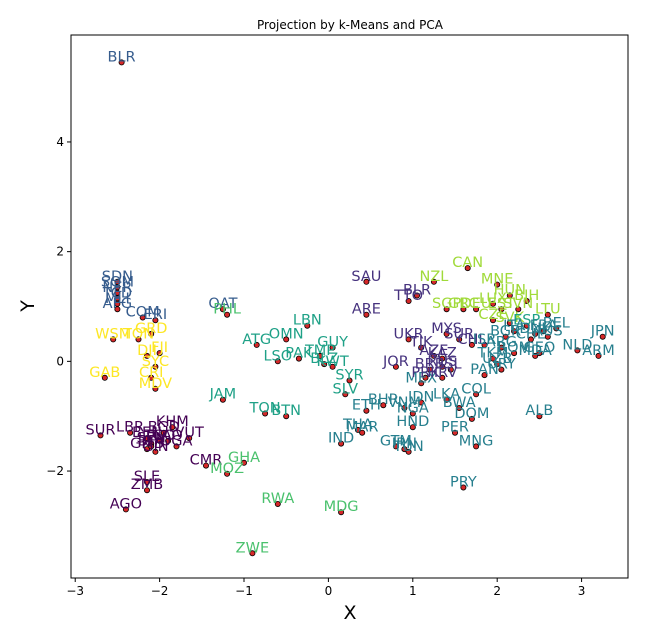 The height and width of the screenshot is (637, 671). I want to click on point-label: ERI, so click(156, 315).